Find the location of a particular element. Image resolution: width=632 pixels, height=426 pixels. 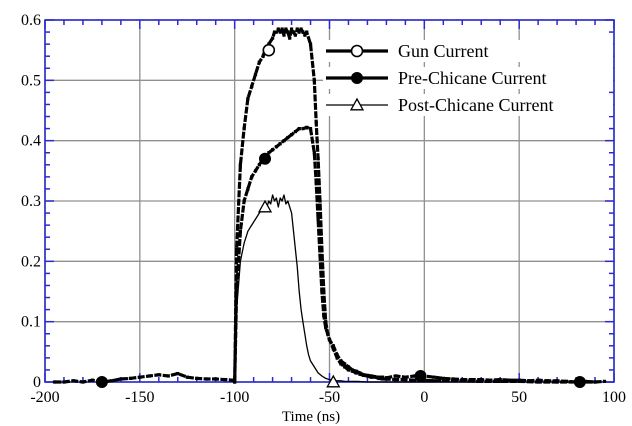

legend-label: Post-Chicane Current is located at coordinates (475, 105).